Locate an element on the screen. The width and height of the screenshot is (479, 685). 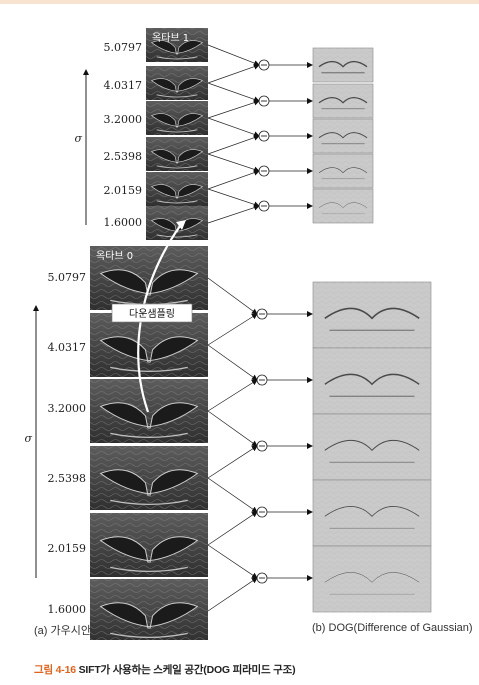
octave1-label: 옥타브 1 is located at coordinates (170, 38).